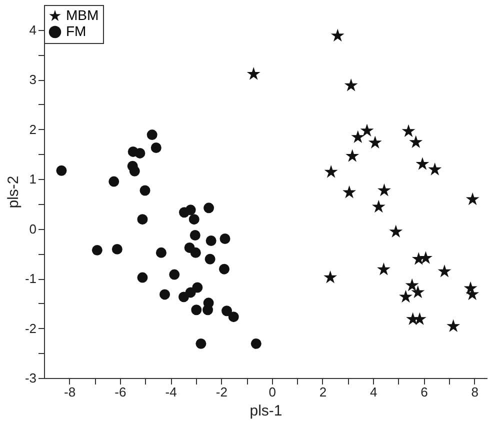 The width and height of the screenshot is (492, 423). Describe the element at coordinates (32, 179) in the screenshot. I see `y-tick-label: 1` at that location.